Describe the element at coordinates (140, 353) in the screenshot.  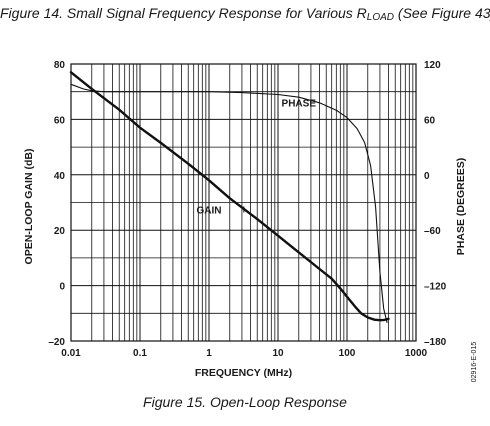
I see `x-tick-label: 0.1` at that location.